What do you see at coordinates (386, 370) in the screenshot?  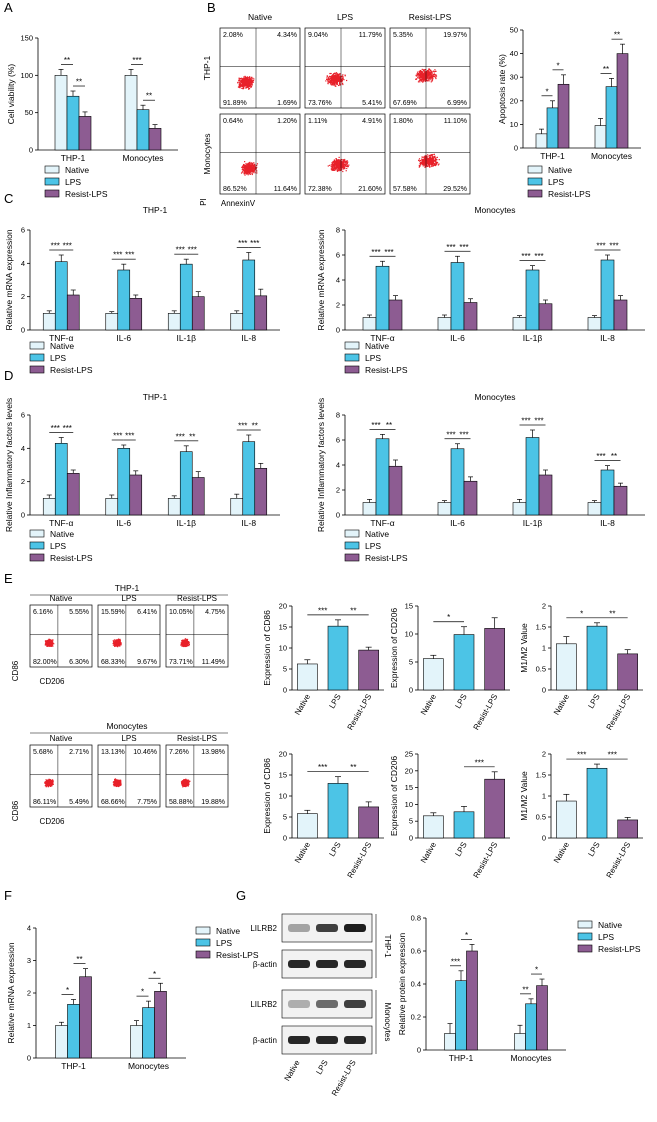 I see `legend-label: Resist-LPS` at bounding box center [386, 370].